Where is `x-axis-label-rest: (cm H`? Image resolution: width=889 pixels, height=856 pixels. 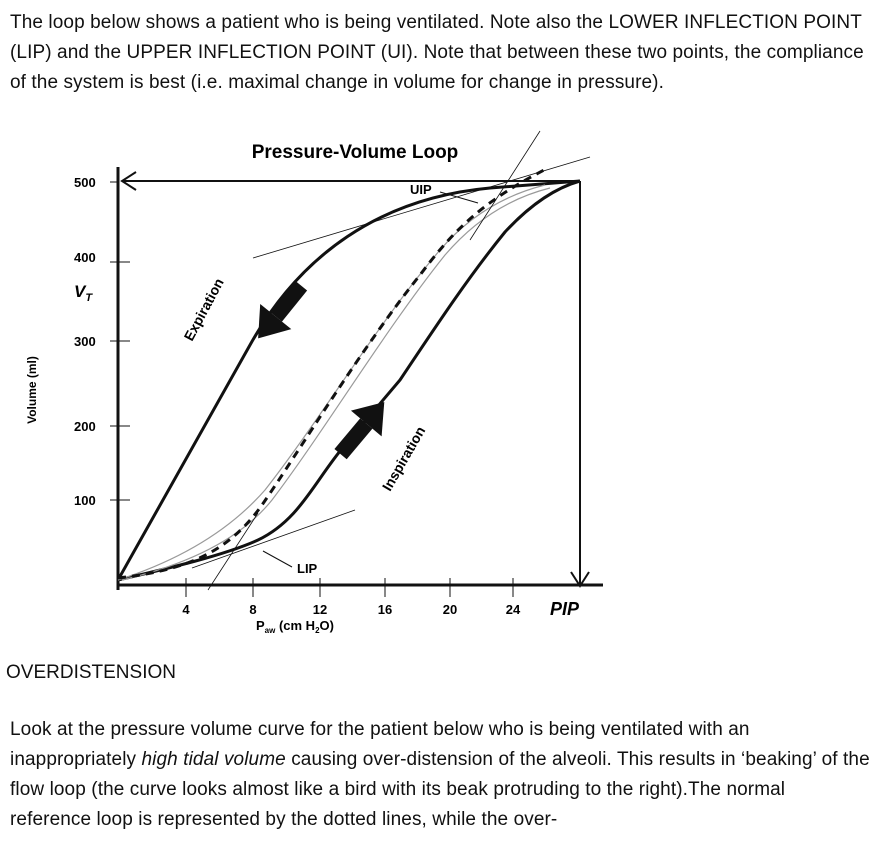 x-axis-label-rest: (cm H is located at coordinates (295, 625).